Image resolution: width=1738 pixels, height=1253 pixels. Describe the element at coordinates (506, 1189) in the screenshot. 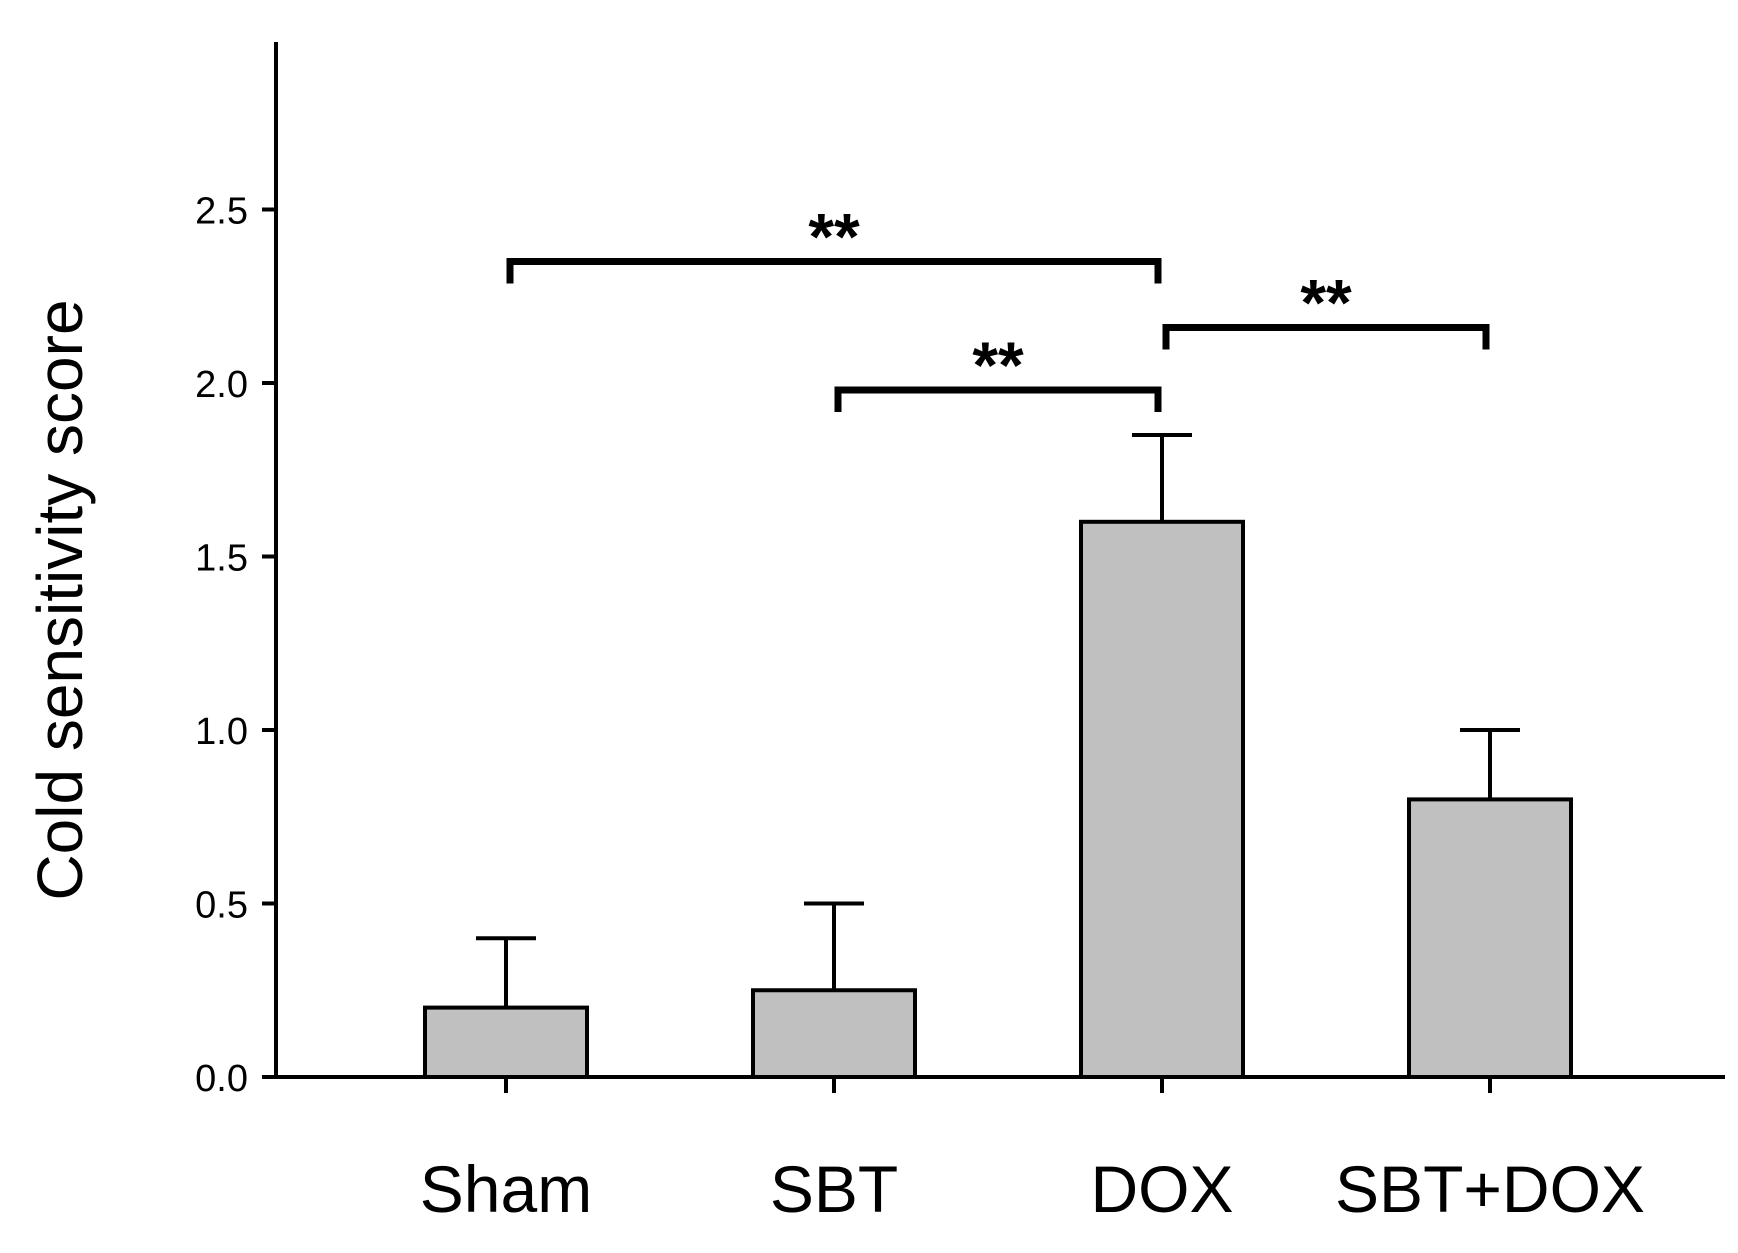

I see `x-tick-label: Sham` at that location.